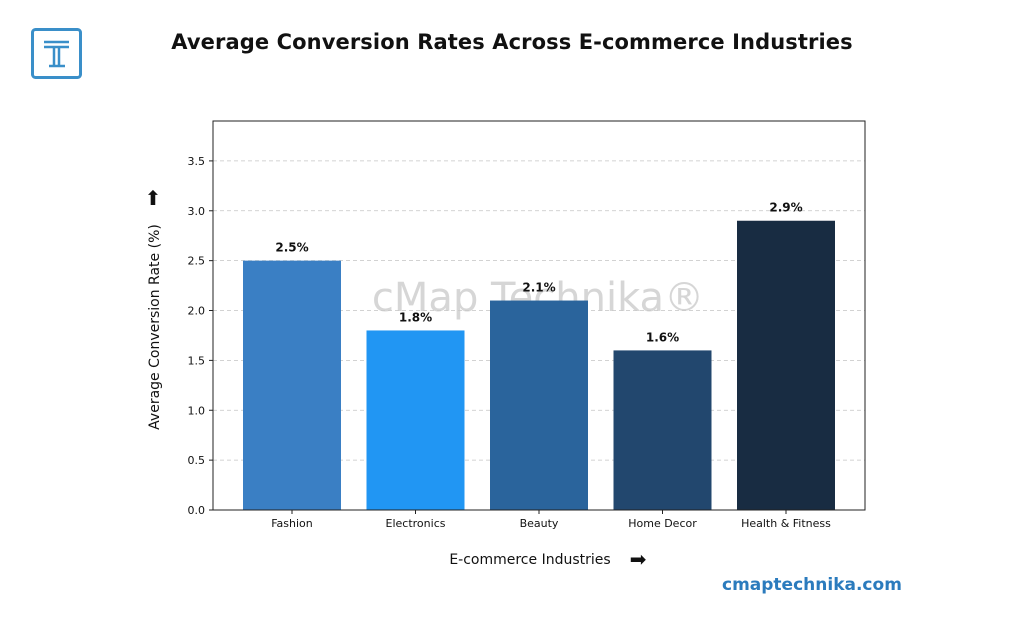  Describe the element at coordinates (197, 410) in the screenshot. I see `y-tick-label: 1.0` at that location.